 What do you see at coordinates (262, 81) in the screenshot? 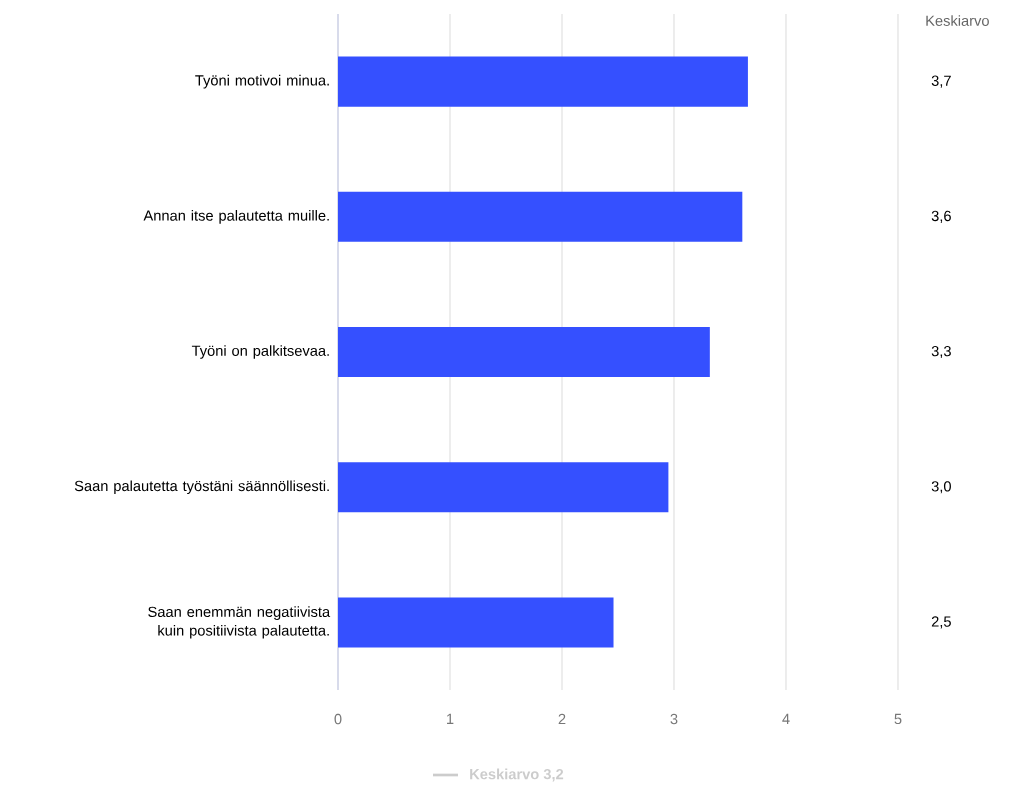
I see `y-tick-label: Työni motivoi minua.` at bounding box center [262, 81].